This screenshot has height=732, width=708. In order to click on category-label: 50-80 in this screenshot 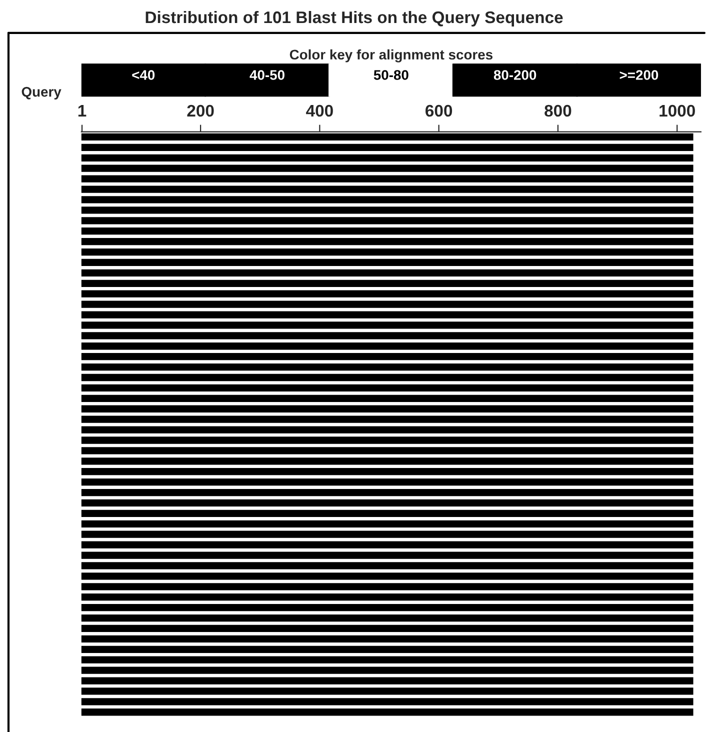, I will do `click(391, 75)`.